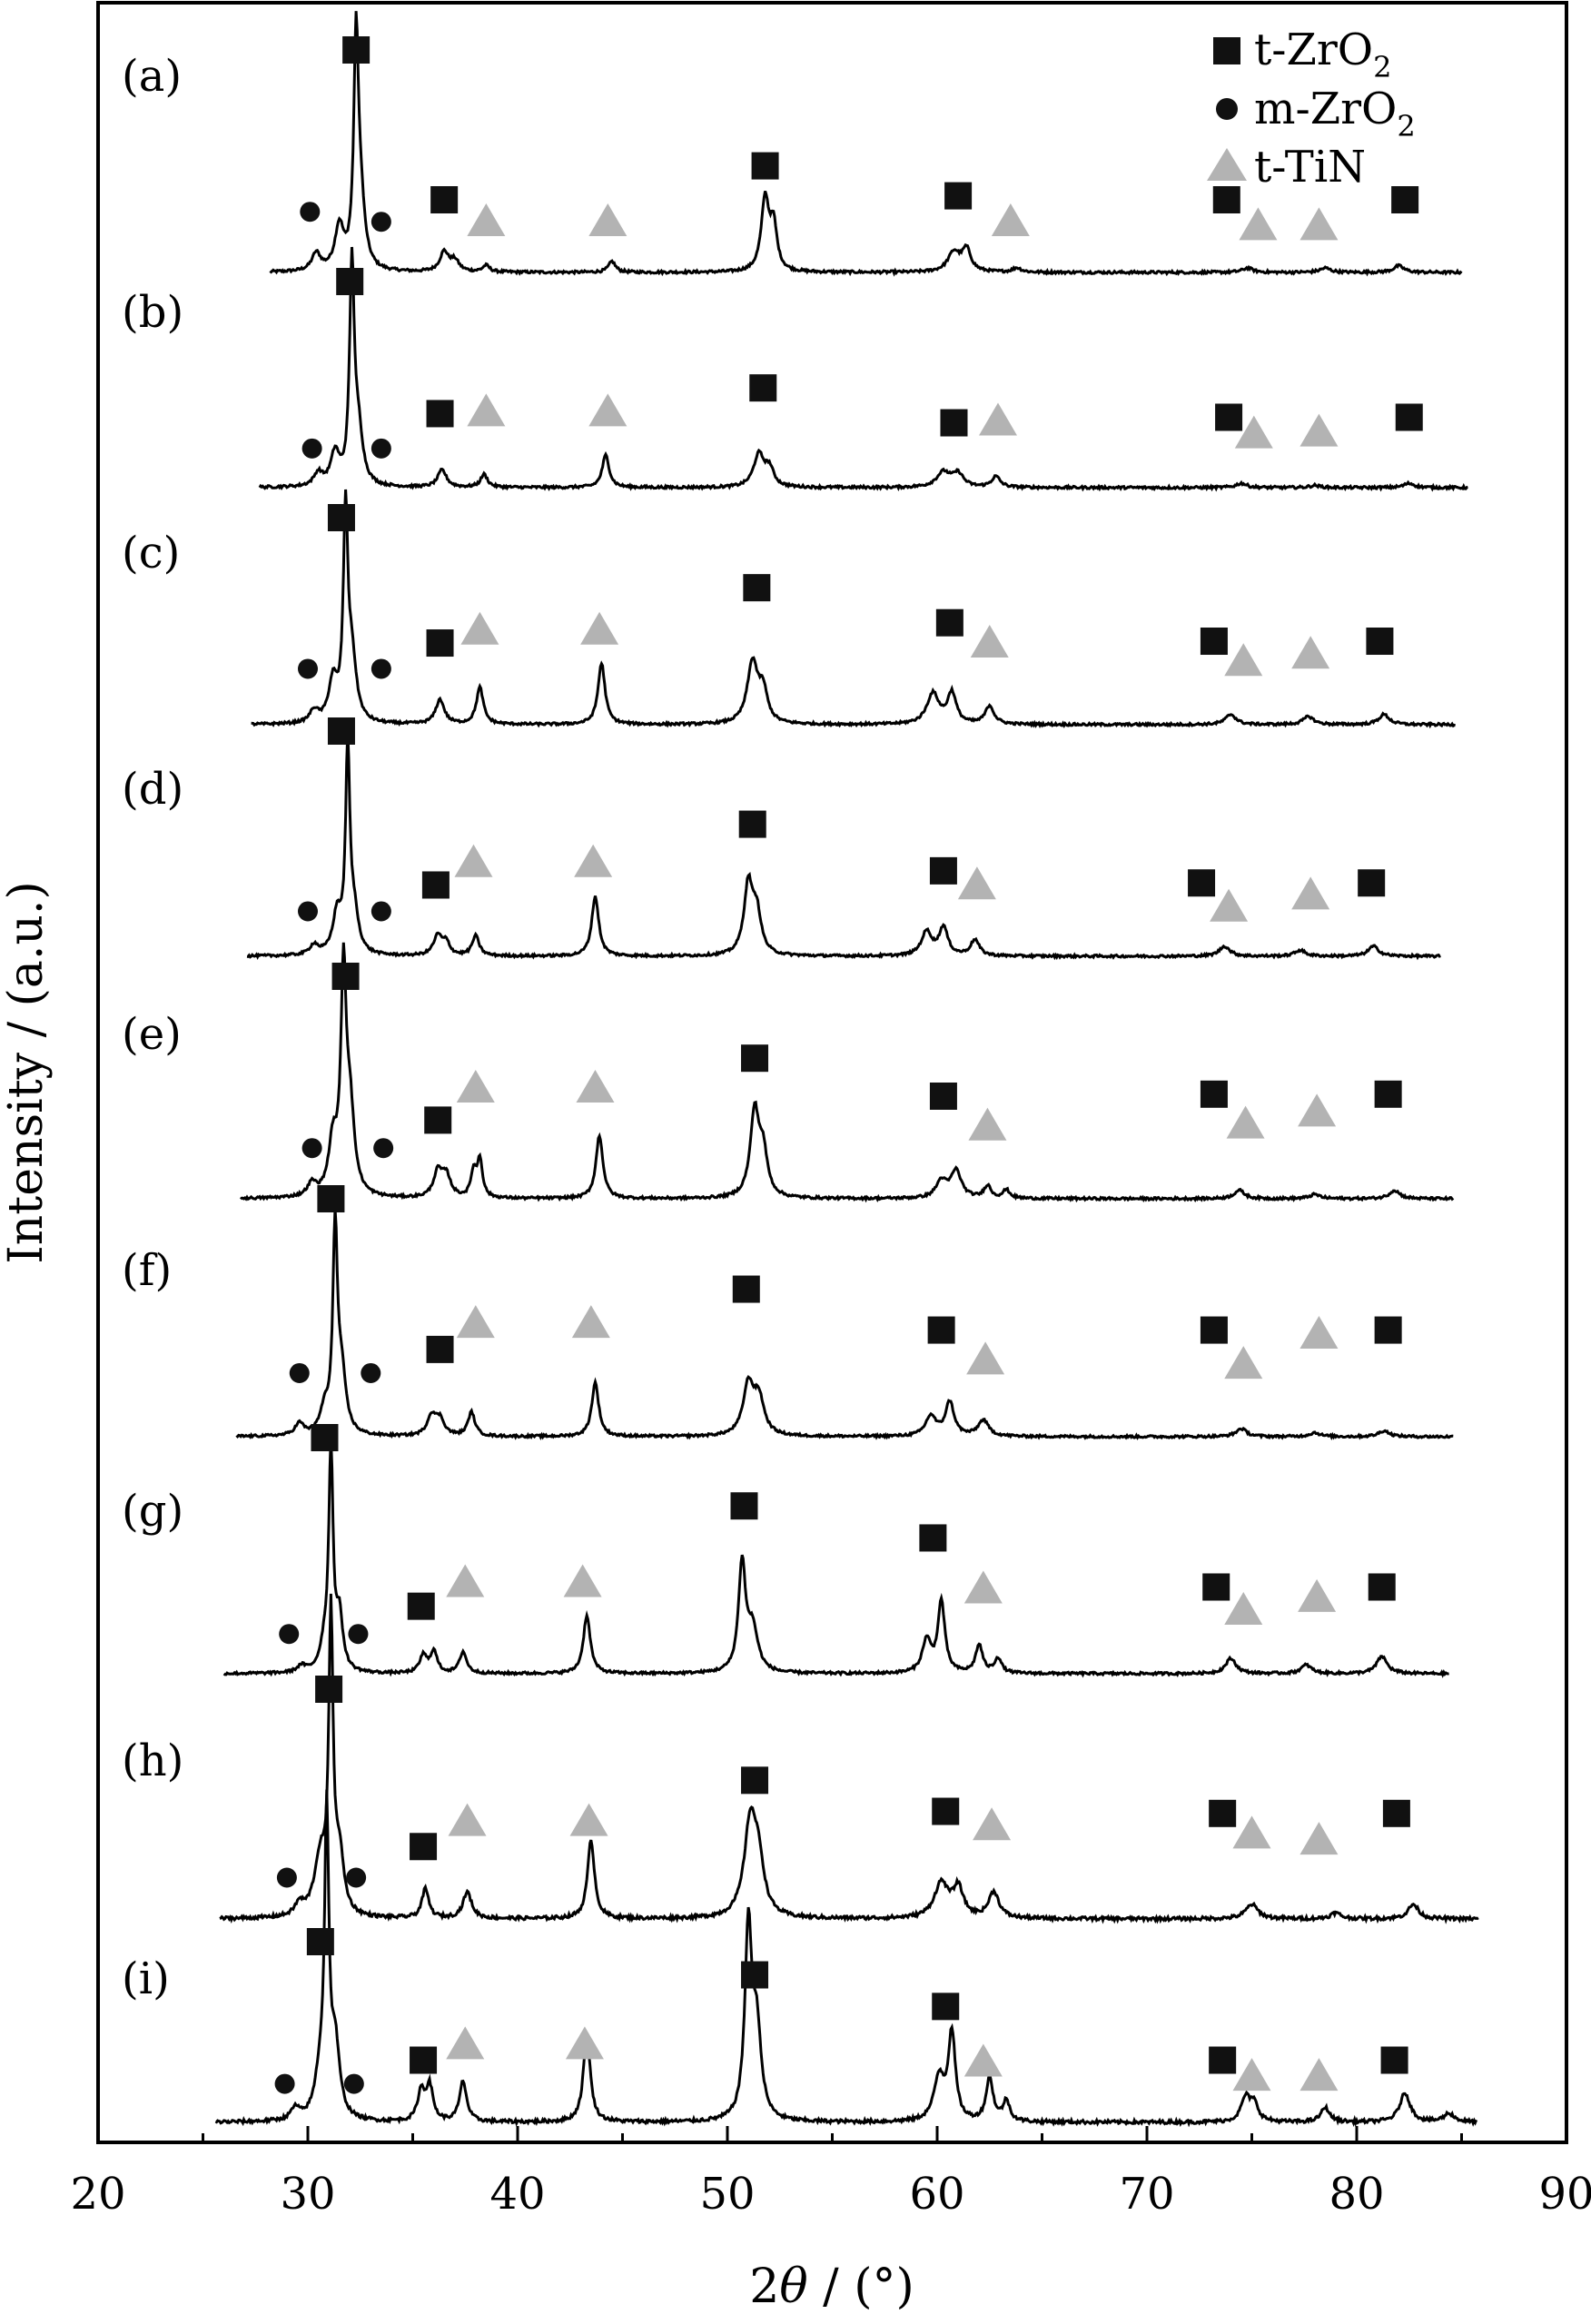 The image size is (1591, 2324). Describe the element at coordinates (152, 1511) in the screenshot. I see `series-label: (g)` at that location.